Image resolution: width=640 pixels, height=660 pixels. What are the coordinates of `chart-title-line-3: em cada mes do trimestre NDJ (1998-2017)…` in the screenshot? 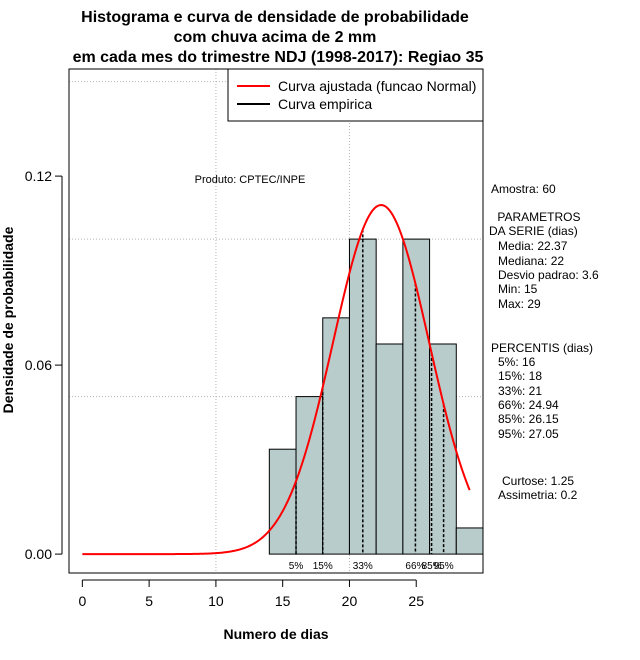 It's located at (278, 57).